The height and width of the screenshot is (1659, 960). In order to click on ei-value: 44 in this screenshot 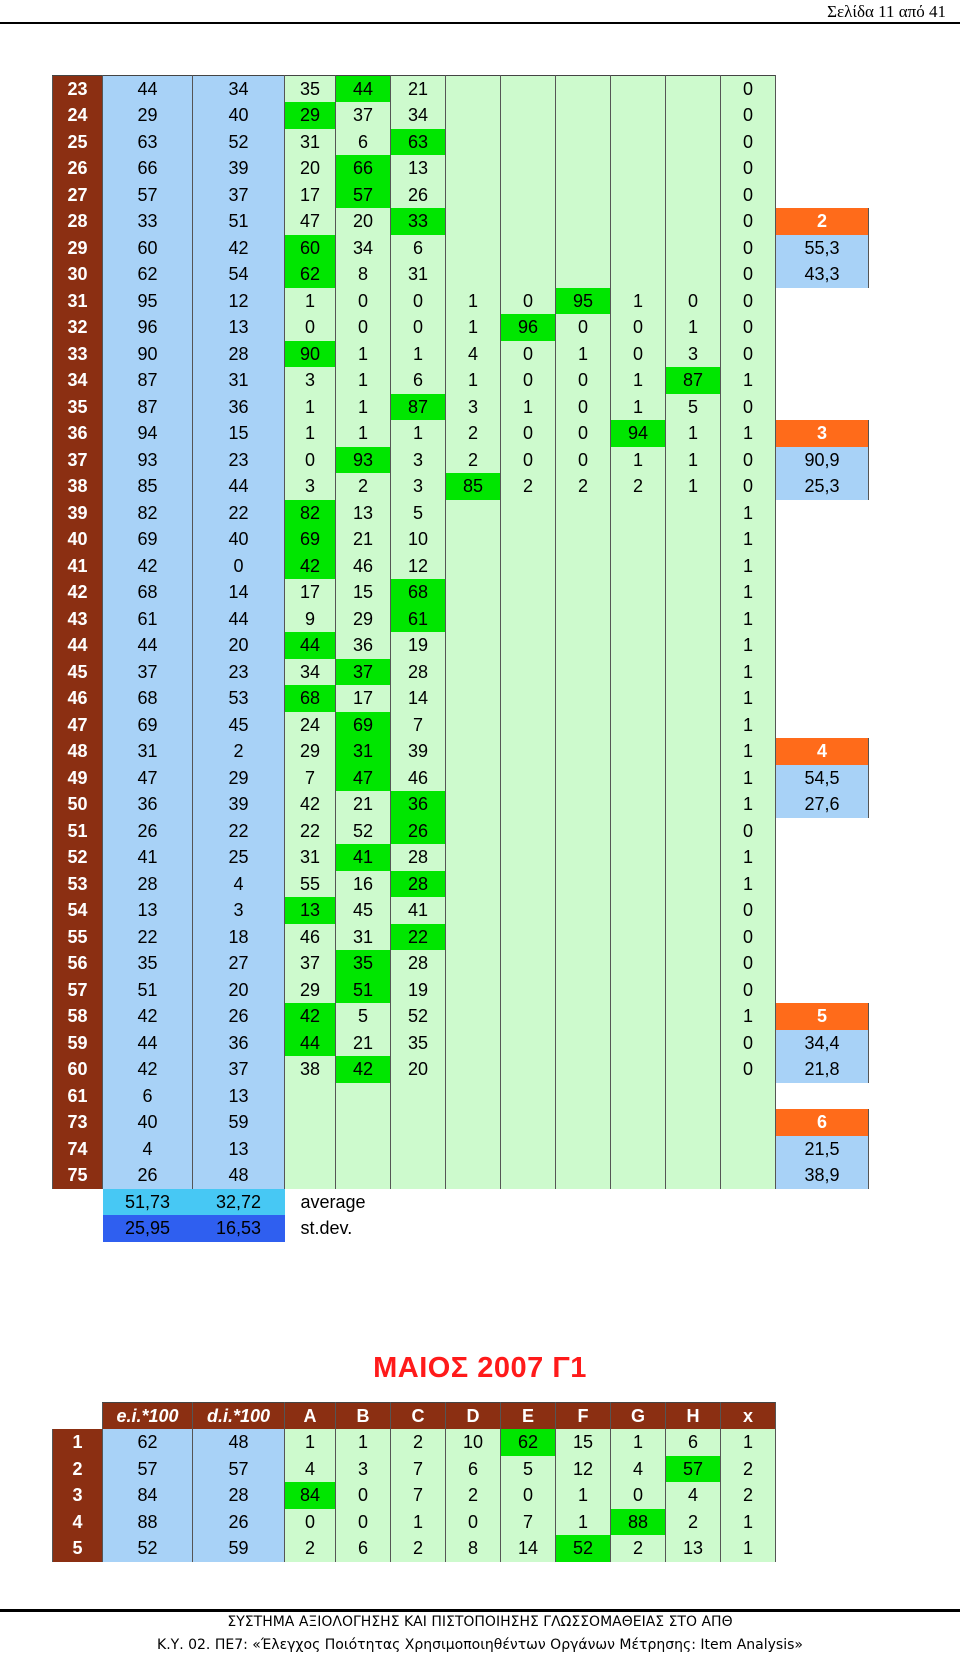, I will do `click(147, 1042)`.